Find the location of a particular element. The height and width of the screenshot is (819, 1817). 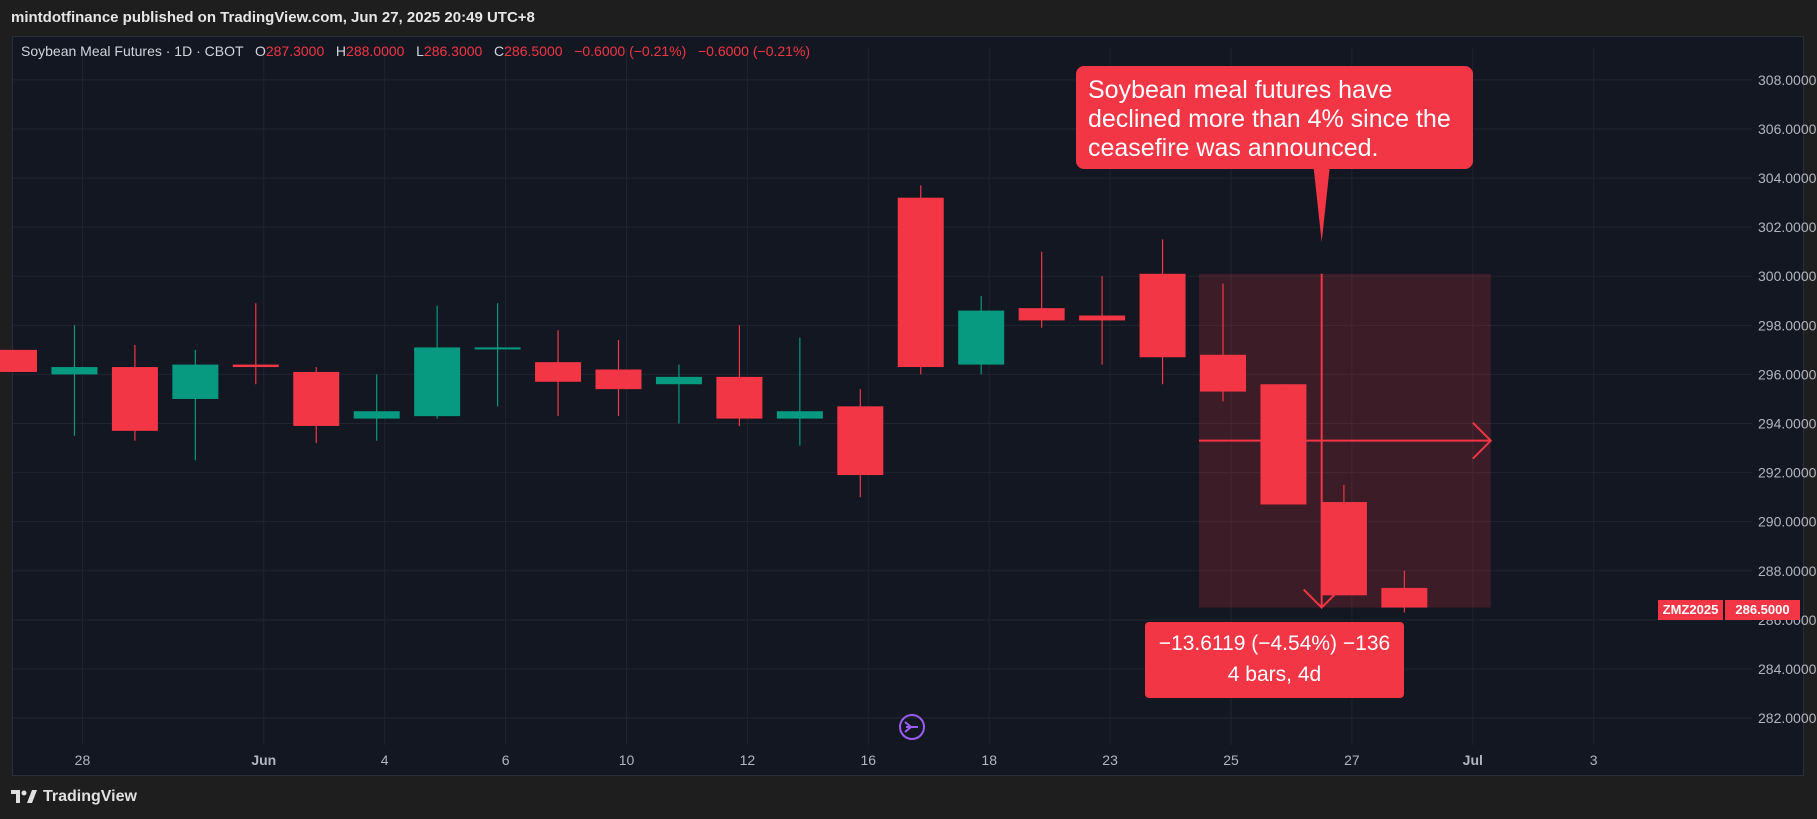

measure-down-arrowhead is located at coordinates (1321, 598).